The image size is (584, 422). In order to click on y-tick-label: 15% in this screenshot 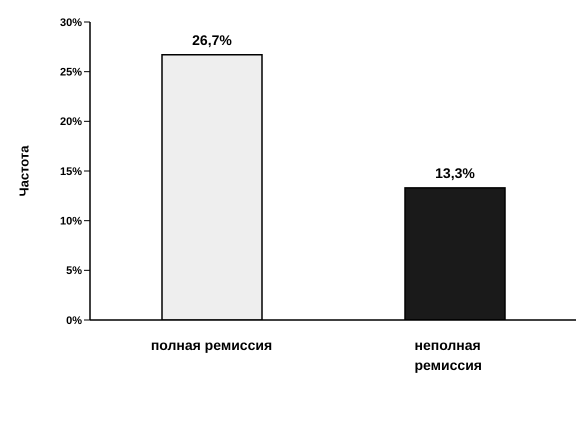, I will do `click(71, 172)`.